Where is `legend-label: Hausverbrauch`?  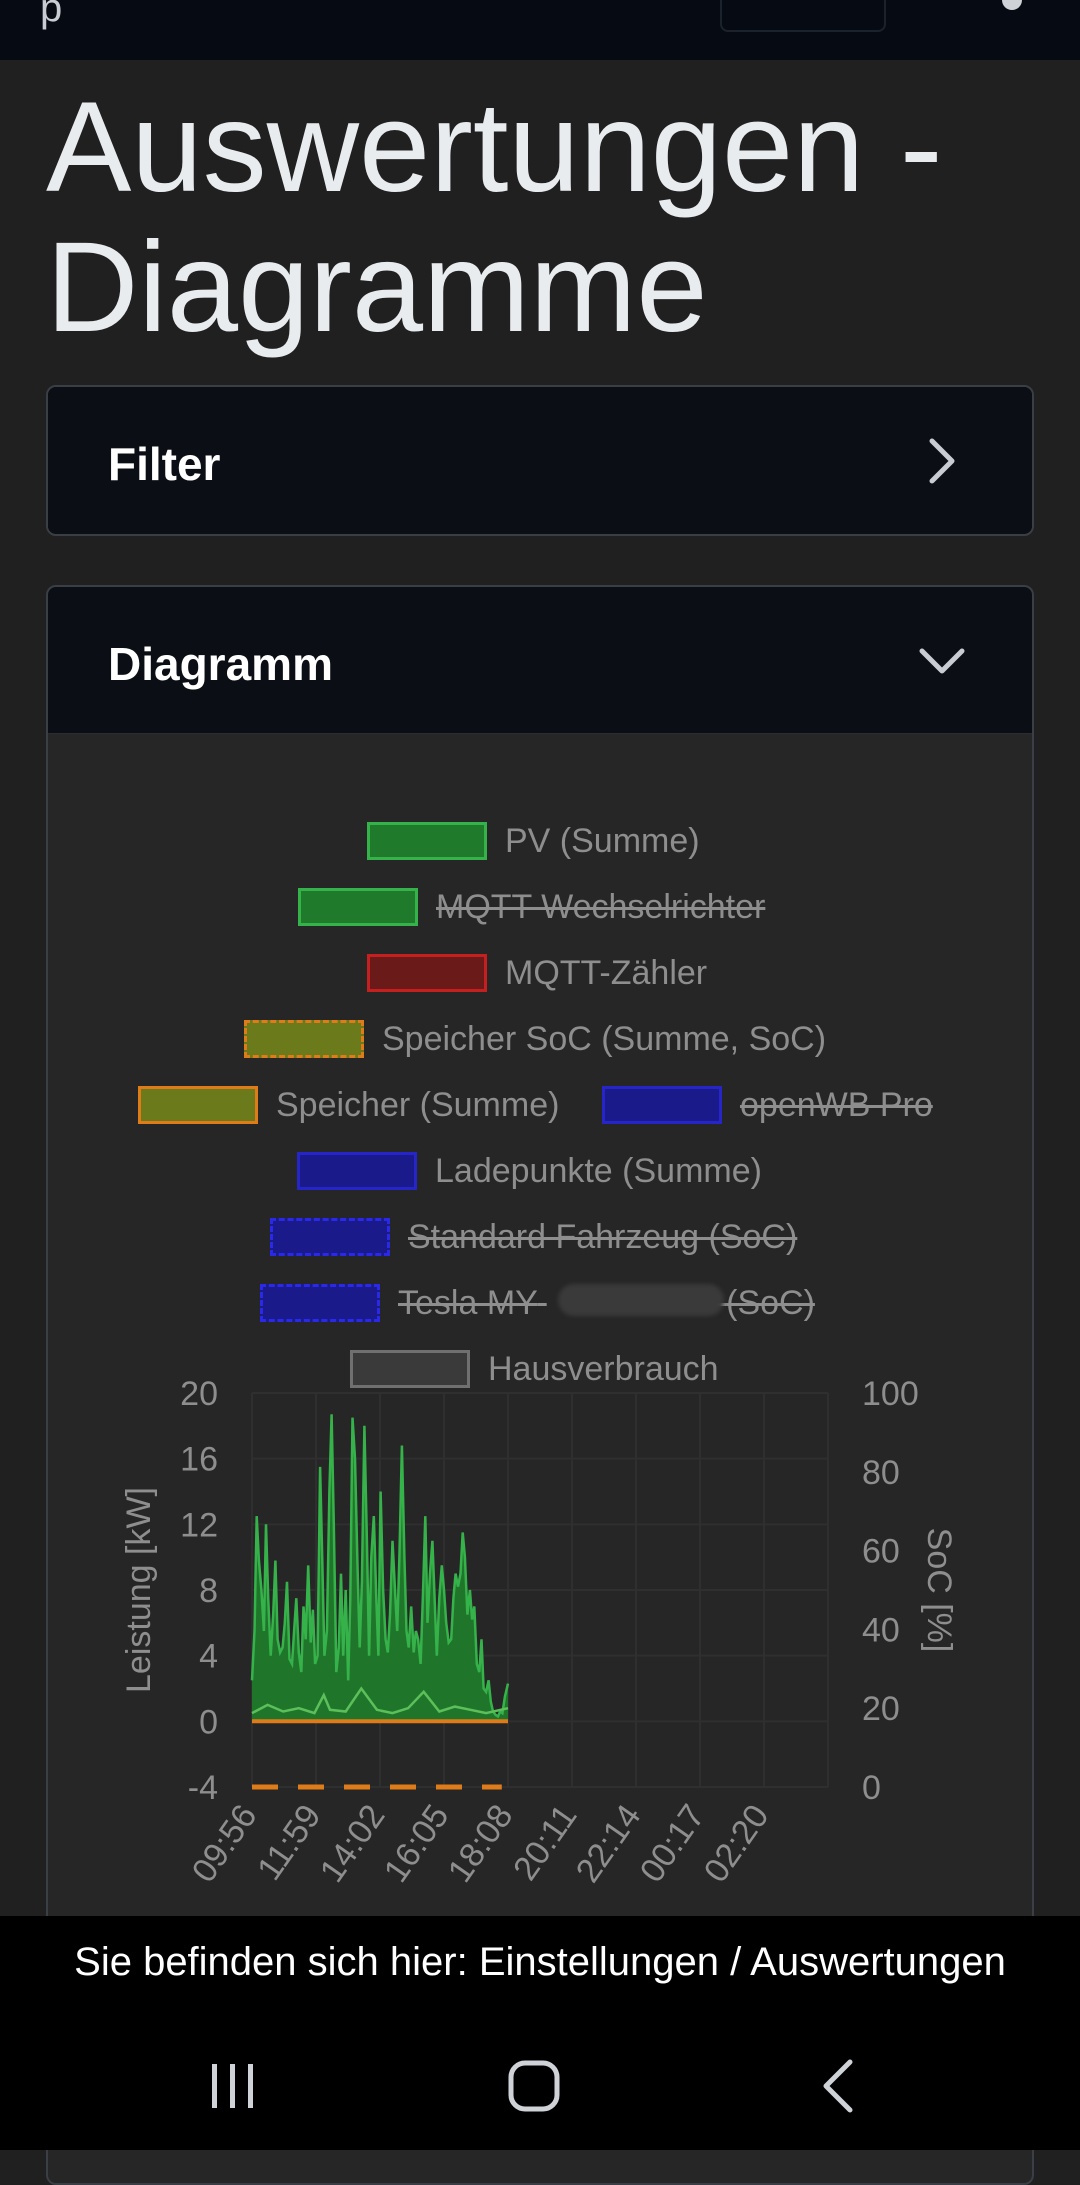 legend-label: Hausverbrauch is located at coordinates (603, 1368).